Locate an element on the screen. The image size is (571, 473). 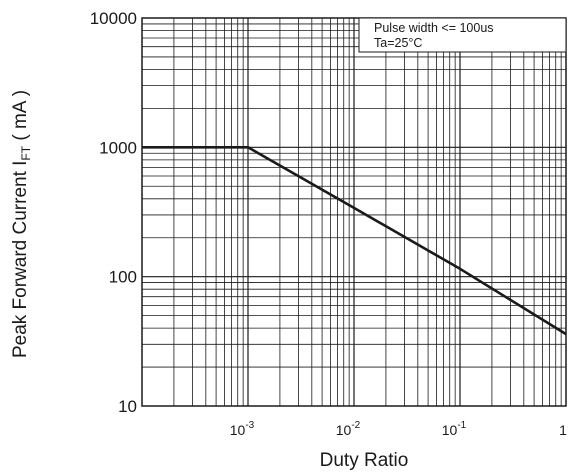
conditions-note-box is located at coordinates (462, 35).